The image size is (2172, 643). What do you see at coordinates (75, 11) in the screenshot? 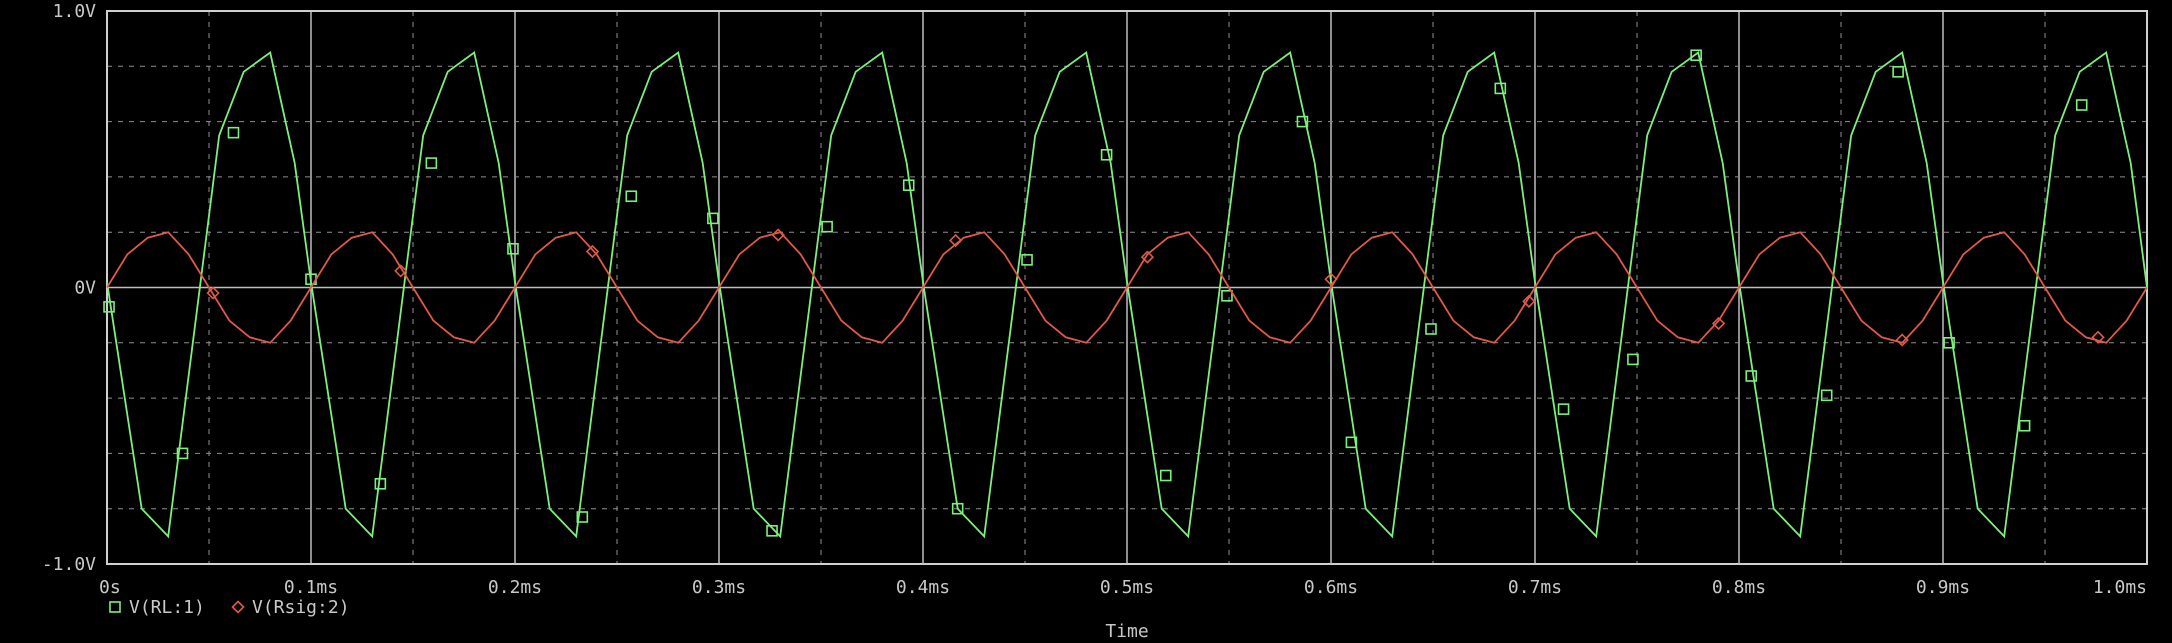
I see `y-tick-label: 1.0V` at bounding box center [75, 11].